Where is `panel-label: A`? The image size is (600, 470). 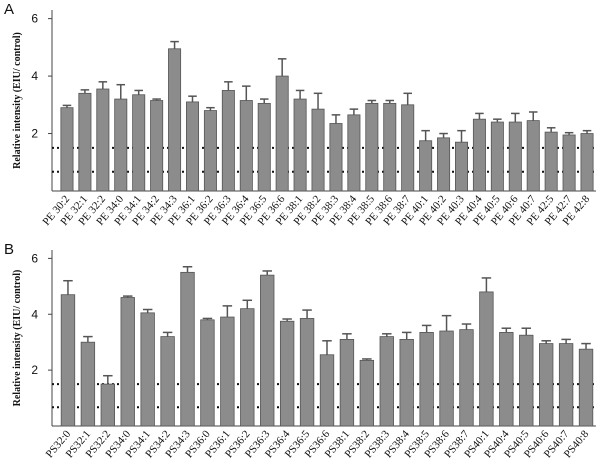 panel-label: A is located at coordinates (9, 9).